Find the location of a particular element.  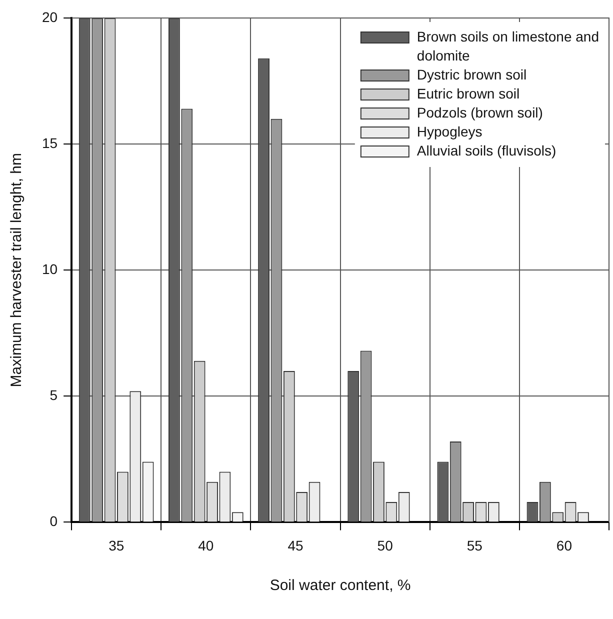

x-tick-label: 60 is located at coordinates (564, 545).